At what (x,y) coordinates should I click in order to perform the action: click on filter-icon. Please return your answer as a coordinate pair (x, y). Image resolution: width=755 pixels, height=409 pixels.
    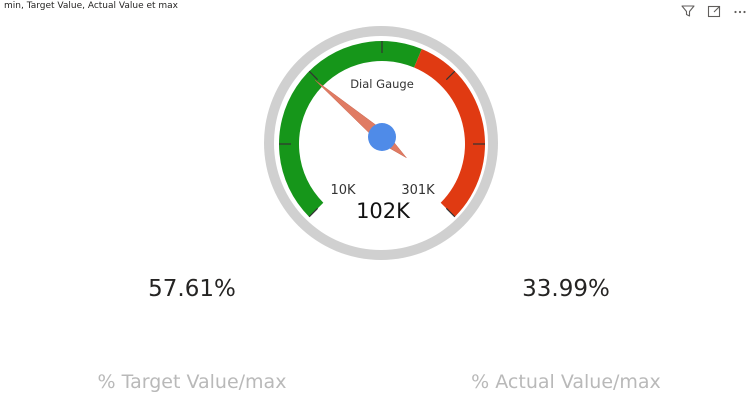
    Looking at the image, I should click on (688, 11).